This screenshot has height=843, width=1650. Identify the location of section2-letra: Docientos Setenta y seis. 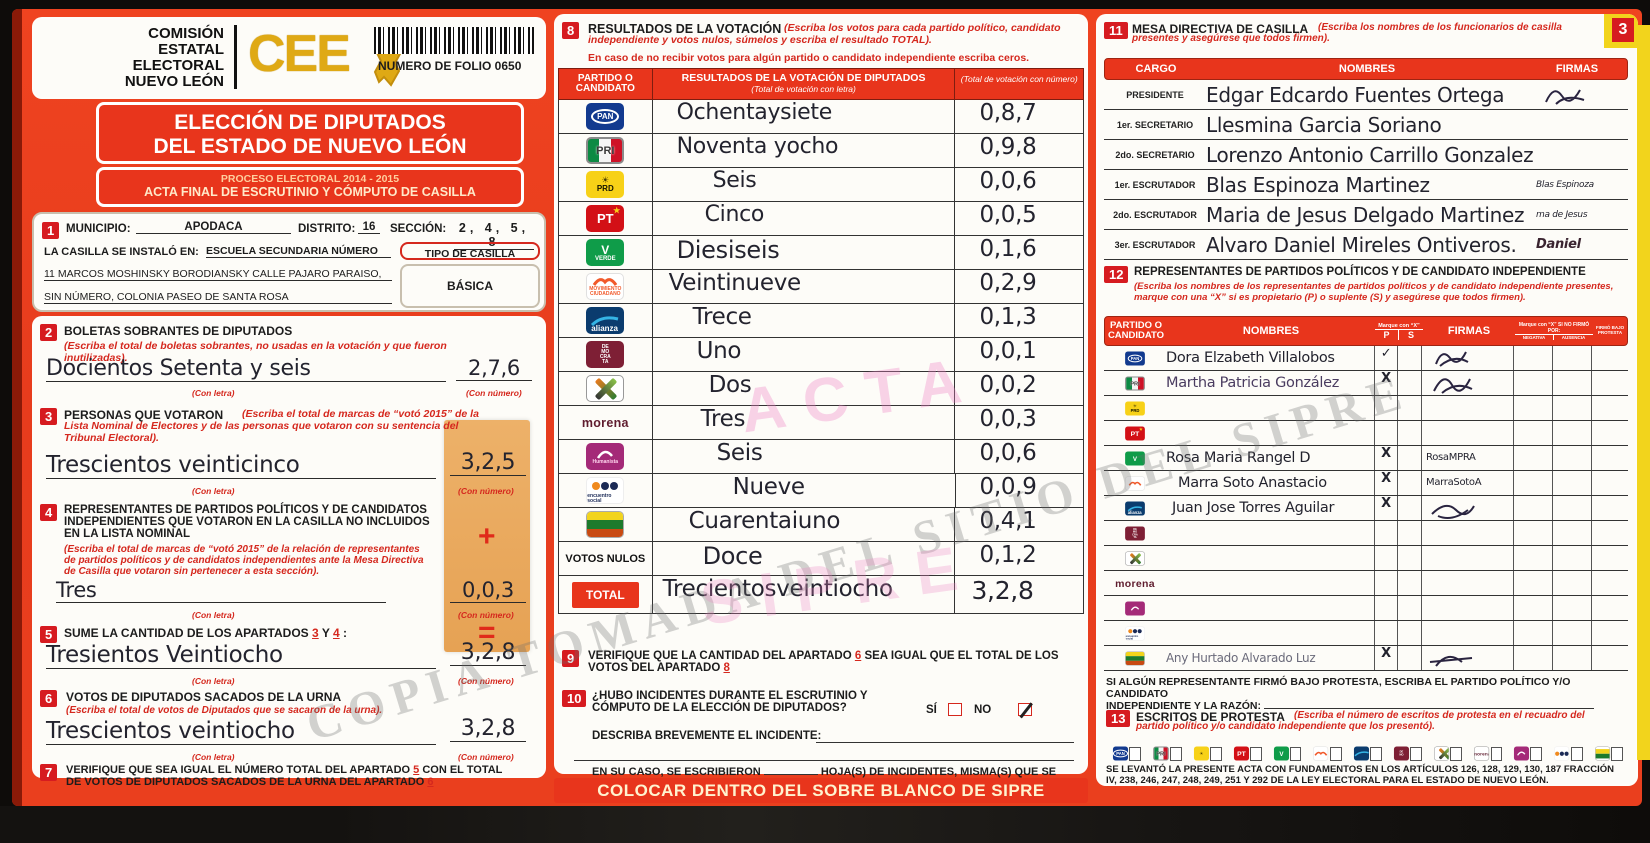
(246, 369).